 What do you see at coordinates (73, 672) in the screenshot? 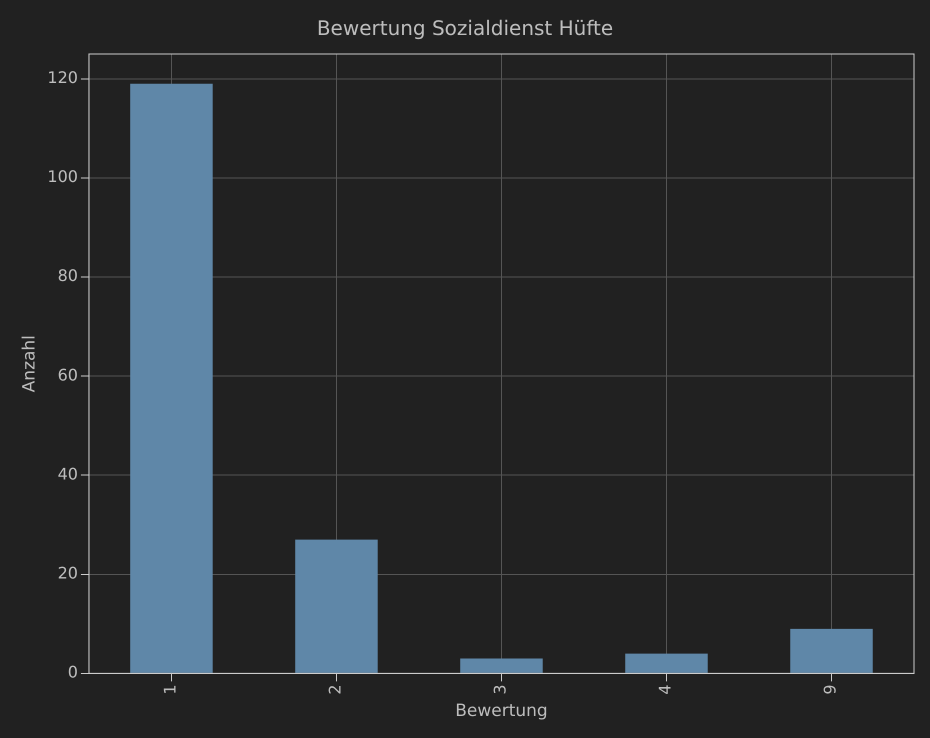
I see `y-tick-label: 0` at bounding box center [73, 672].